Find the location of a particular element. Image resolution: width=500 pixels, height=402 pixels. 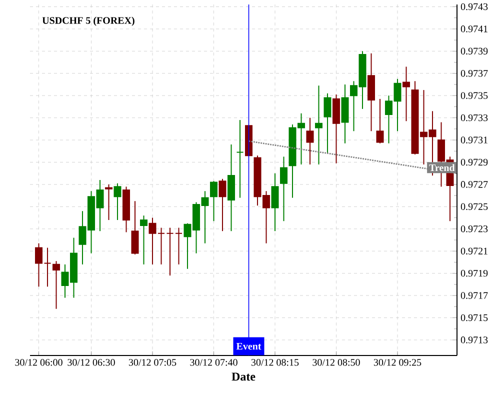

x-tick-label: 30/12 06:30 is located at coordinates (91, 362).